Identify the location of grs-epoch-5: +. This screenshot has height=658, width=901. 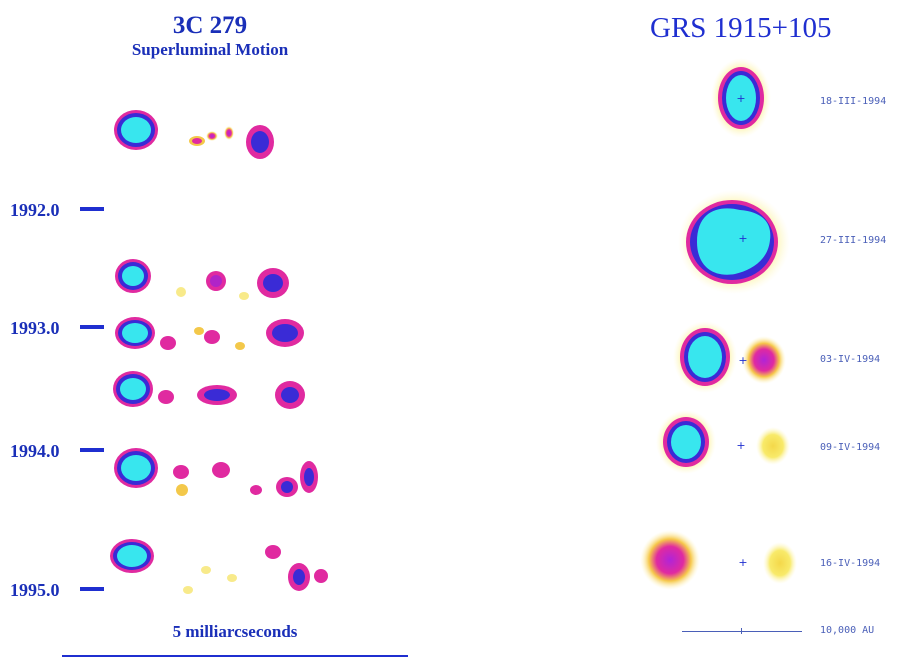
(718, 560).